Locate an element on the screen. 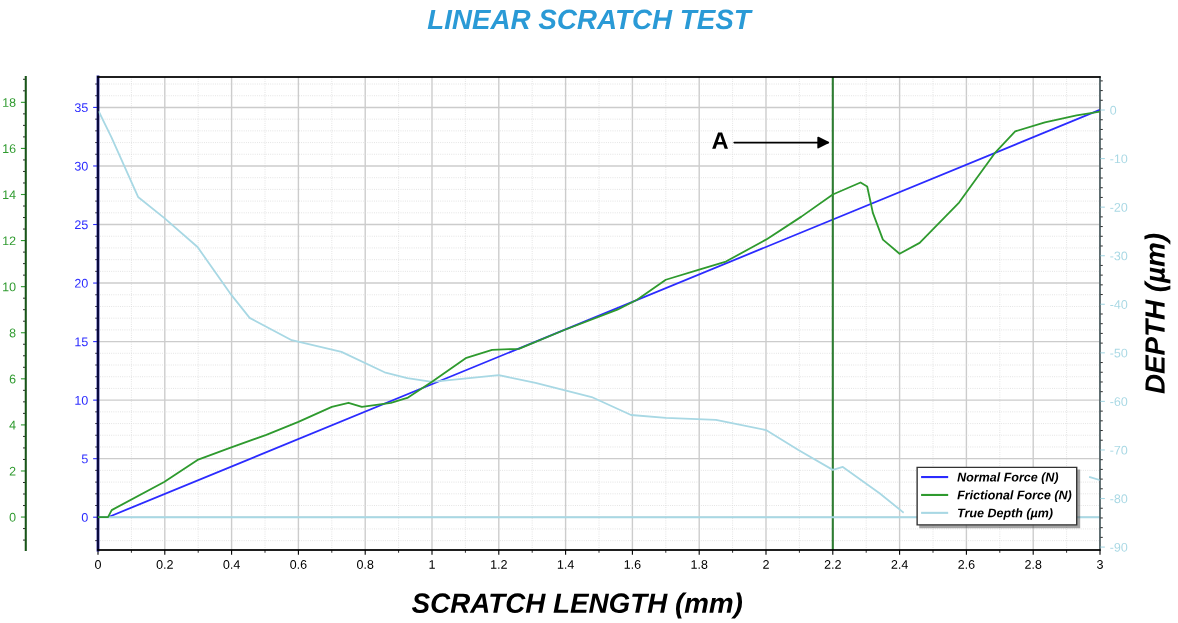 This screenshot has width=1178, height=623. x-tick-label: 2.4 is located at coordinates (899, 564).